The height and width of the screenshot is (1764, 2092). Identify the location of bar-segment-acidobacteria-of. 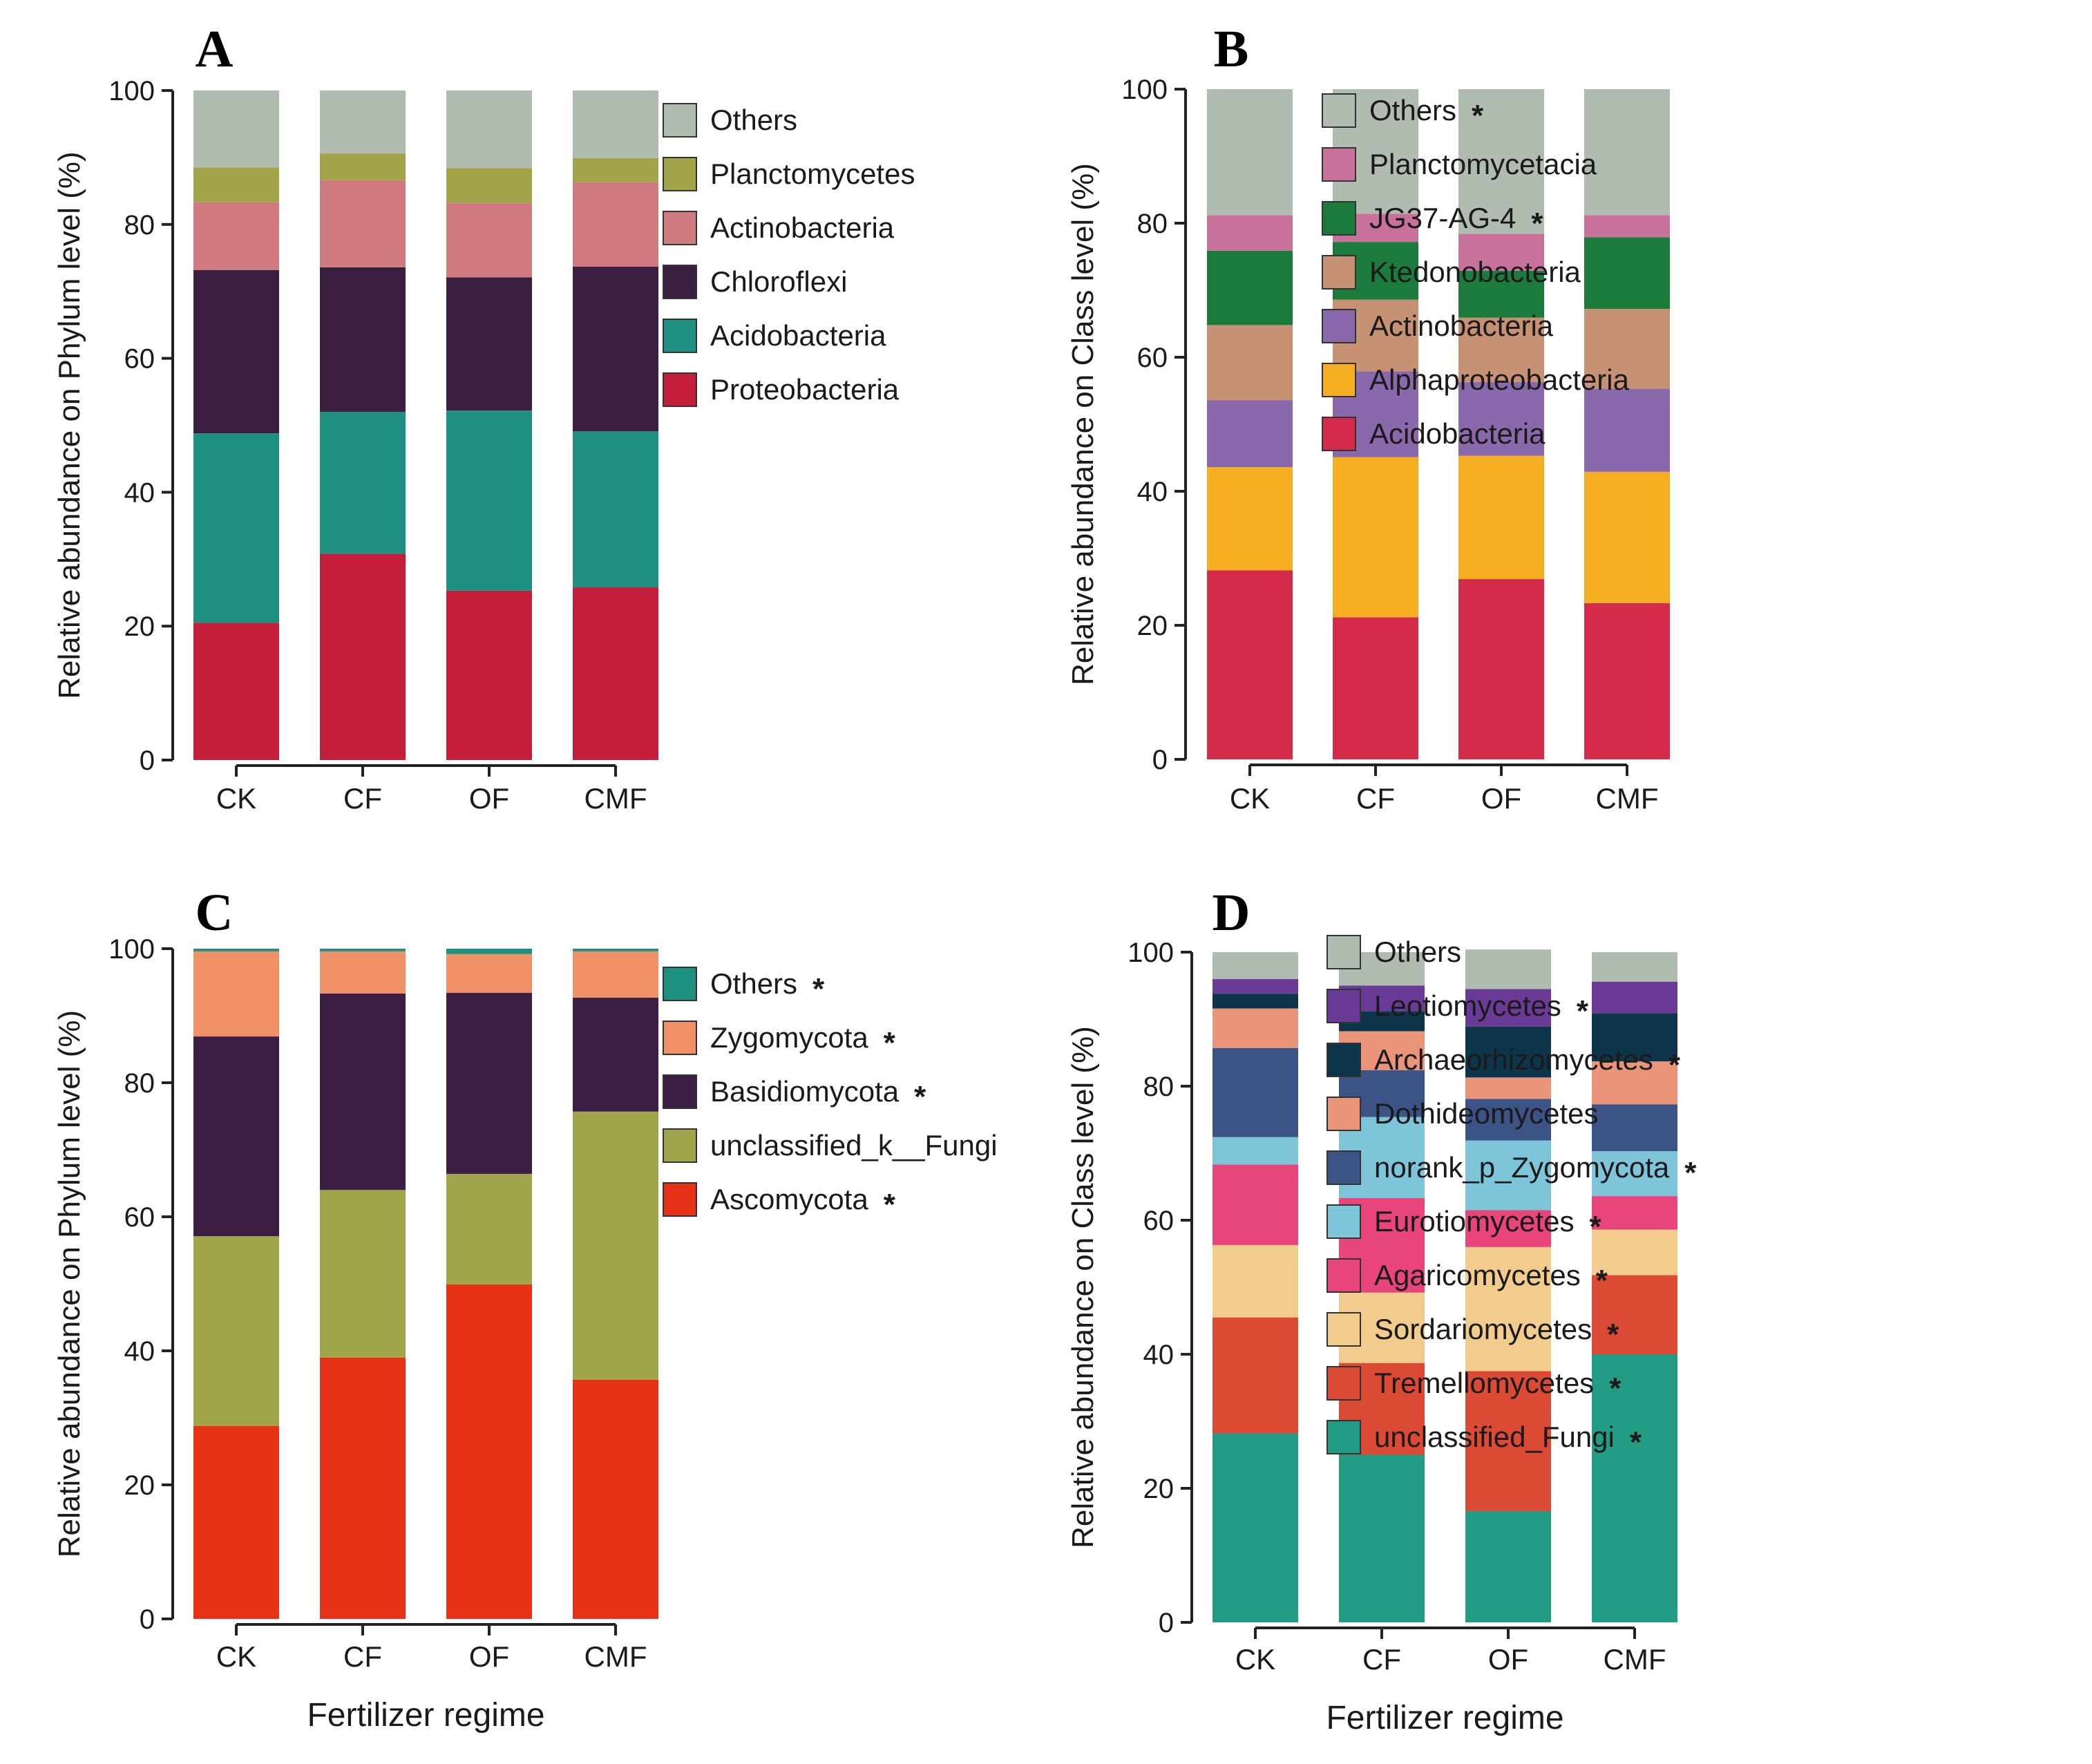
(489, 500).